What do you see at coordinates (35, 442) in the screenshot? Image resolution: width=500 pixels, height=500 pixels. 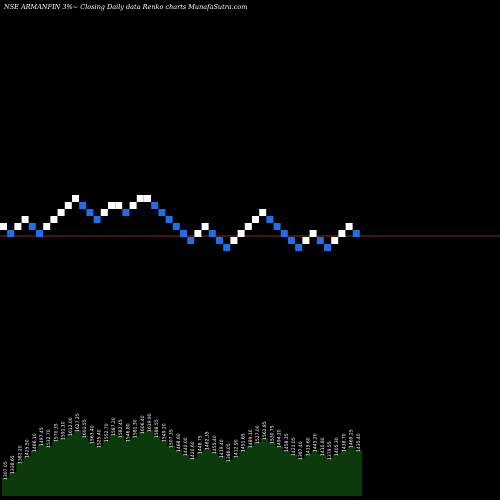 I see `volume-label: 1466.10` at bounding box center [35, 442].